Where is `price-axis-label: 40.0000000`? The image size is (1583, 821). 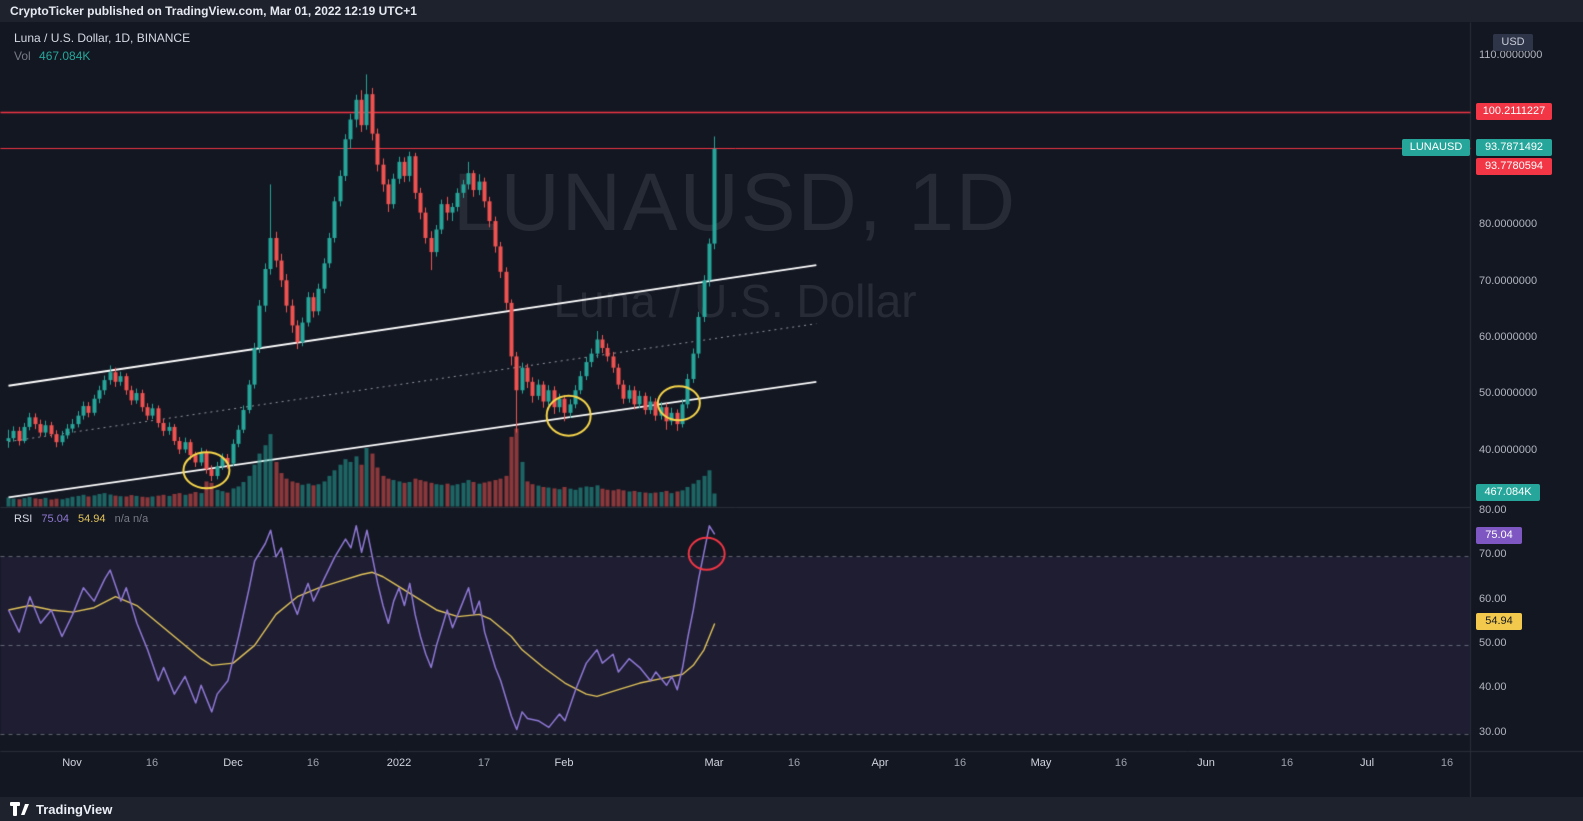 price-axis-label: 40.0000000 is located at coordinates (1508, 450).